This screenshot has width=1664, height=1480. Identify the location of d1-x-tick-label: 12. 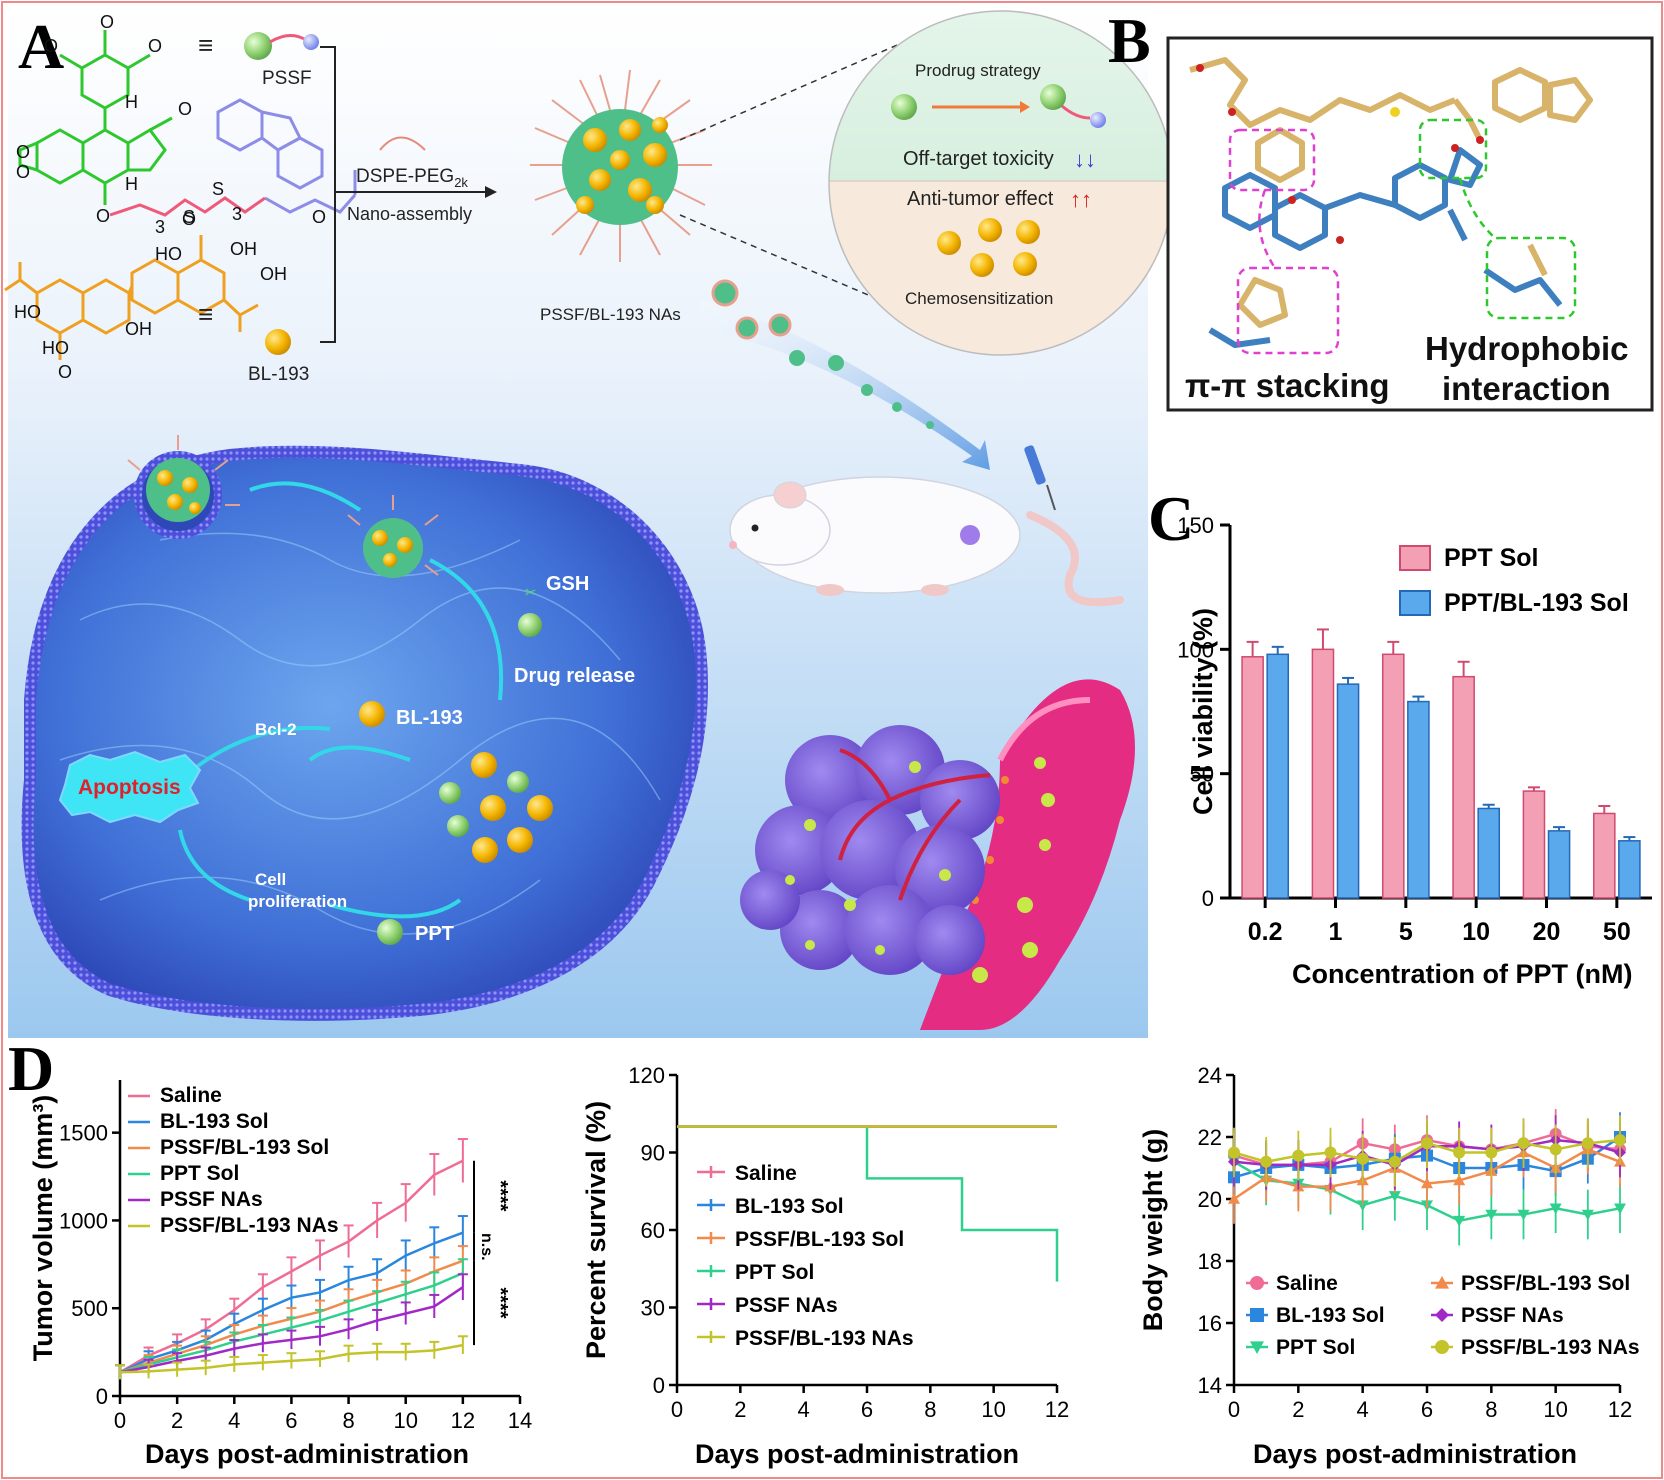
(463, 1420).